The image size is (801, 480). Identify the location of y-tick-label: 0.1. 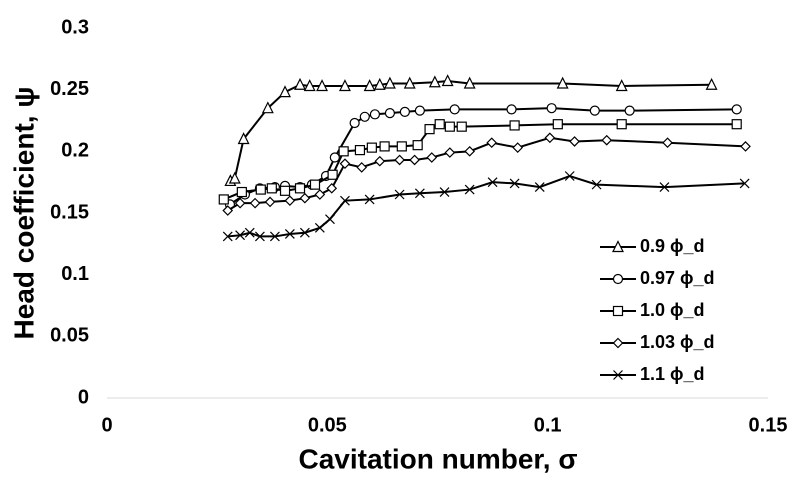
(75, 274).